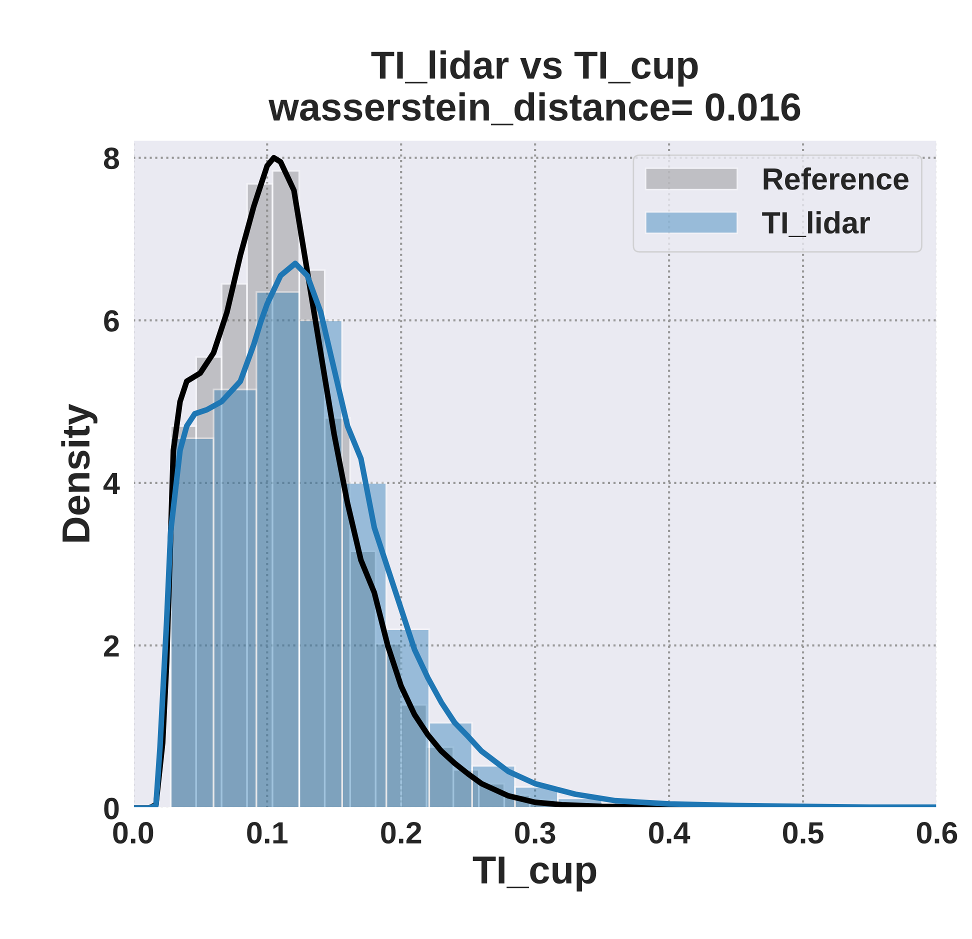  What do you see at coordinates (401, 833) in the screenshot?
I see `x-tick-label: 0.2` at bounding box center [401, 833].